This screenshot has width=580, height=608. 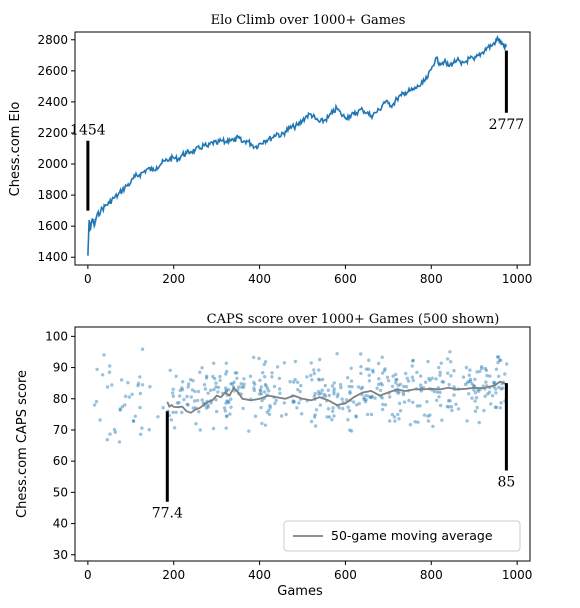 What do you see at coordinates (52, 195) in the screenshot?
I see `elo-y-tick-label: 1800` at bounding box center [52, 195].